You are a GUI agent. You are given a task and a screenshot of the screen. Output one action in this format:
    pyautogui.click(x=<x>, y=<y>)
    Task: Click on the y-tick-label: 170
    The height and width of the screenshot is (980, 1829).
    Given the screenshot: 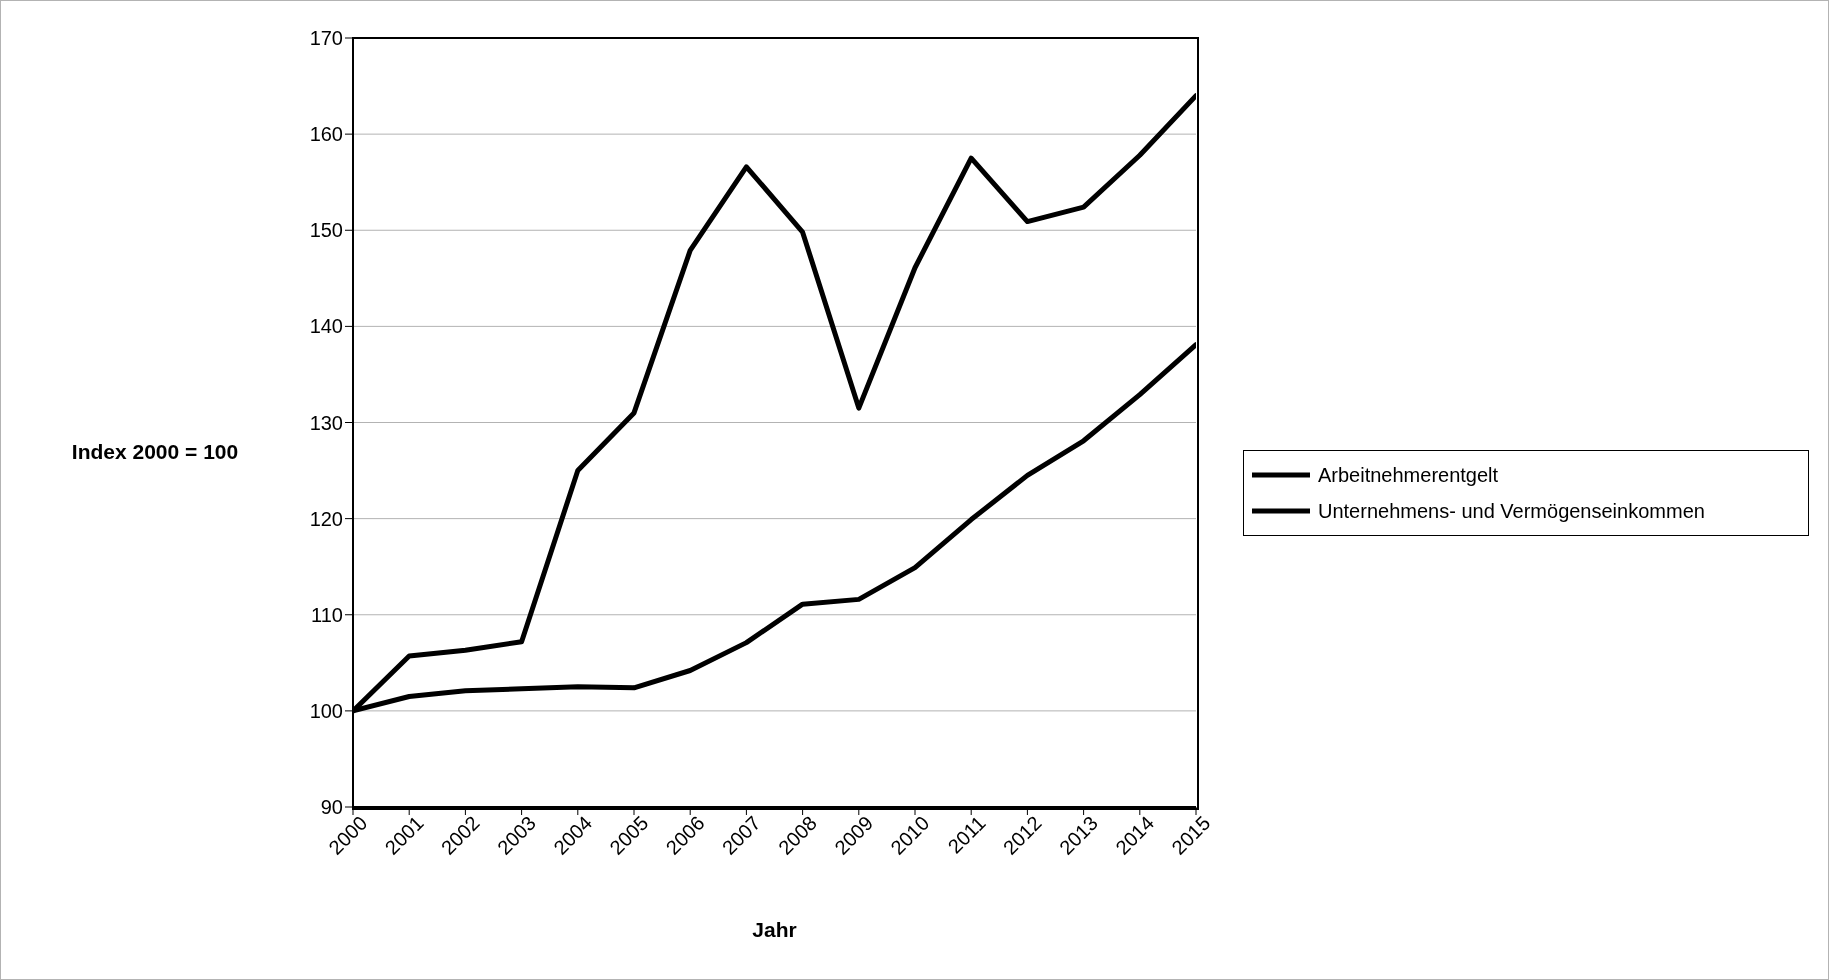 What is the action you would take?
    pyautogui.click(x=326, y=38)
    